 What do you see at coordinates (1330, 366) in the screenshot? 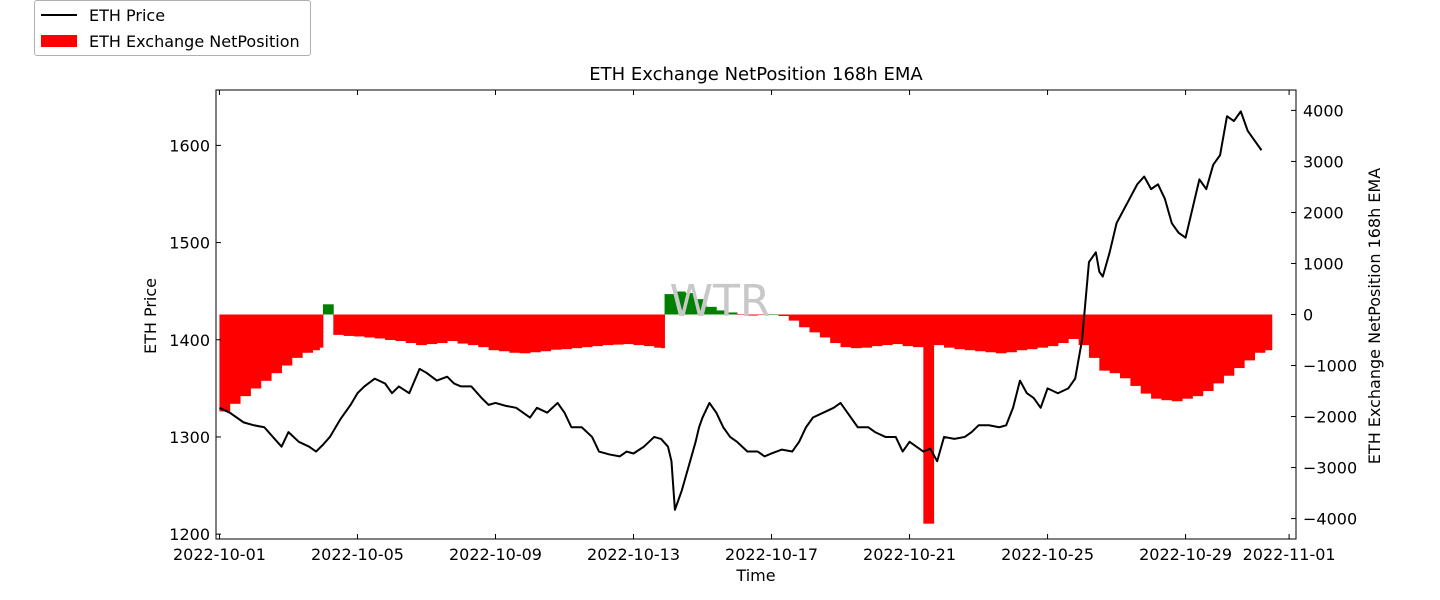
I see `y-right-tick-label: −1000` at bounding box center [1330, 366].